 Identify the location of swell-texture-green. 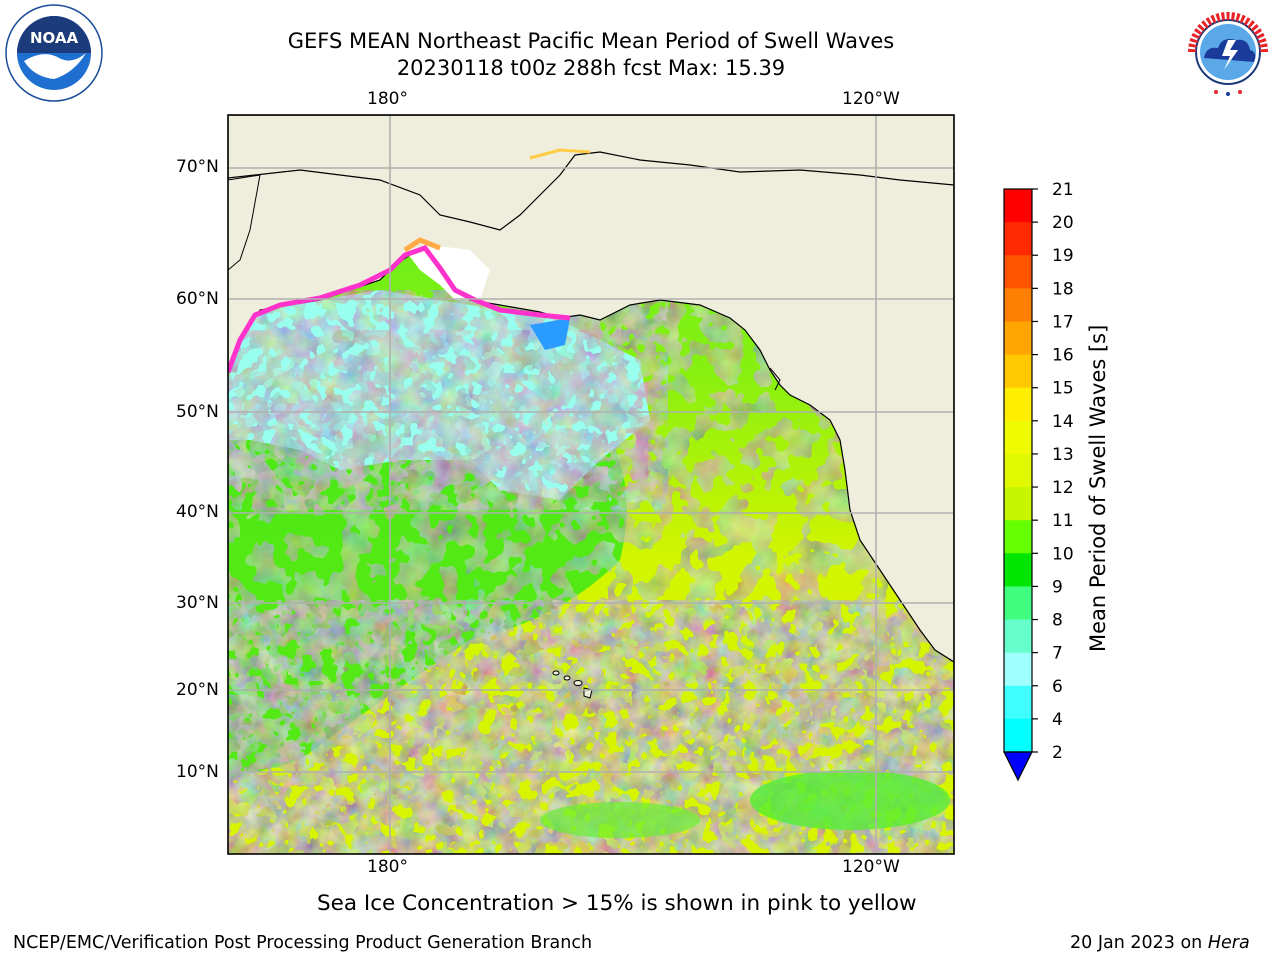
(438, 420).